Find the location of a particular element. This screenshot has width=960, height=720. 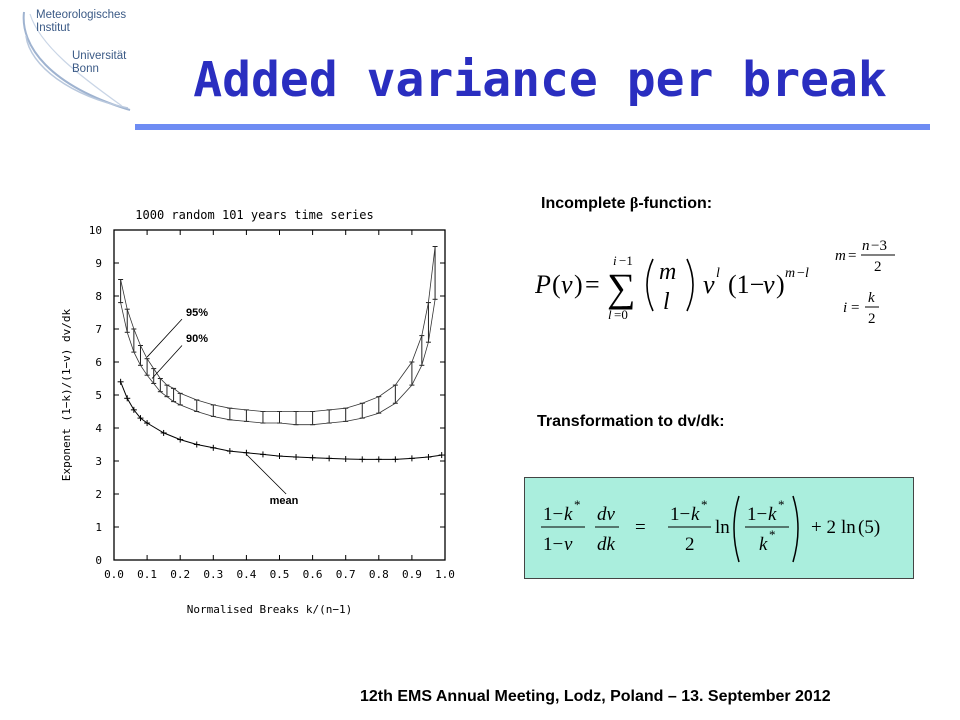

incomplete-beta-label: Incomplete β-function: is located at coordinates (626, 204).